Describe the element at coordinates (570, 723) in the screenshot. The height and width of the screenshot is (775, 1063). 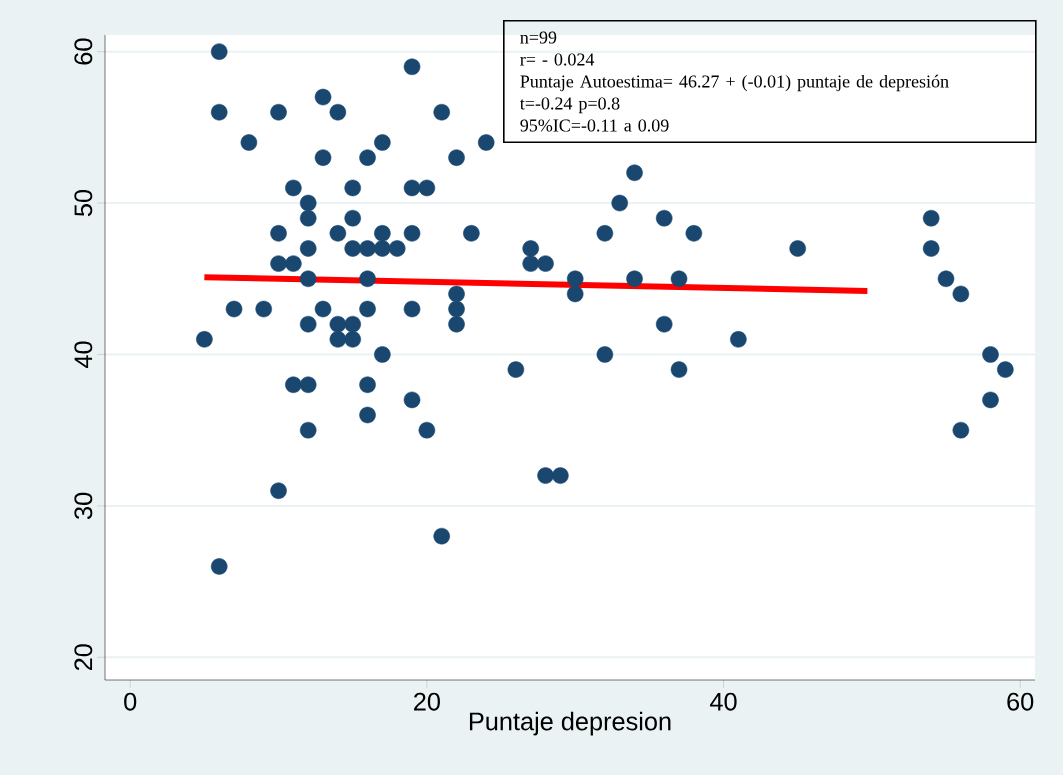
I see `x-axis-title: Puntaje depresion` at that location.